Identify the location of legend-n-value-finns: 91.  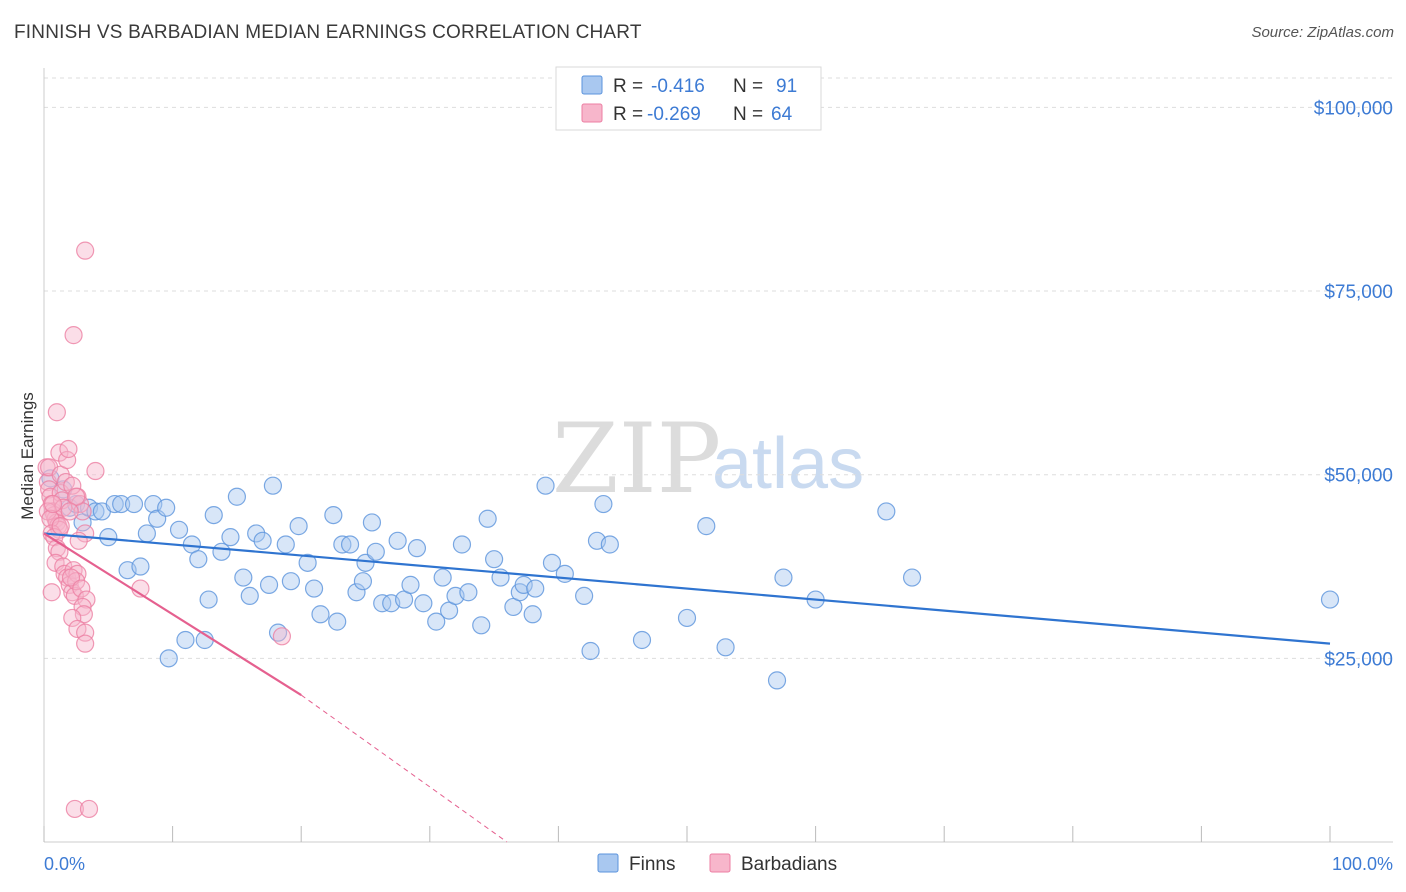
(786, 86).